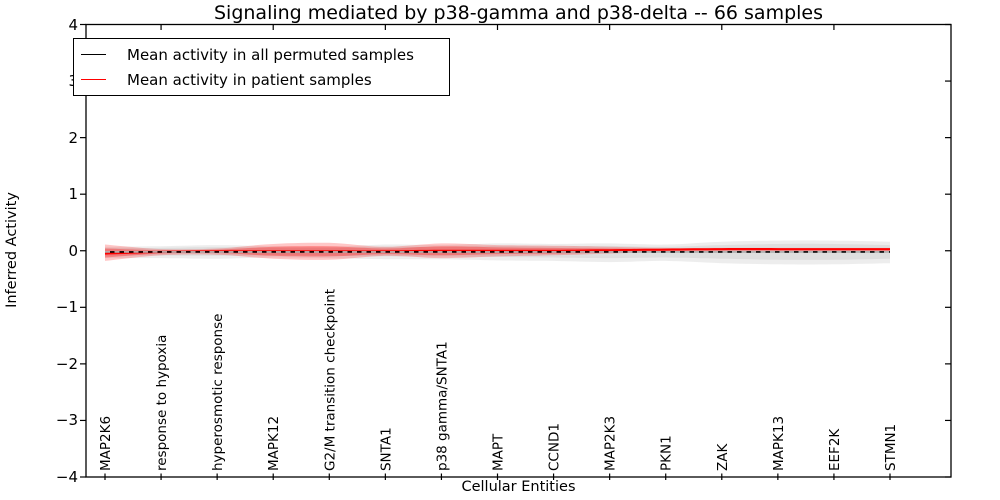 The width and height of the screenshot is (1000, 500). What do you see at coordinates (12, 250) in the screenshot?
I see `y-axis-label: Inferred Activity` at bounding box center [12, 250].